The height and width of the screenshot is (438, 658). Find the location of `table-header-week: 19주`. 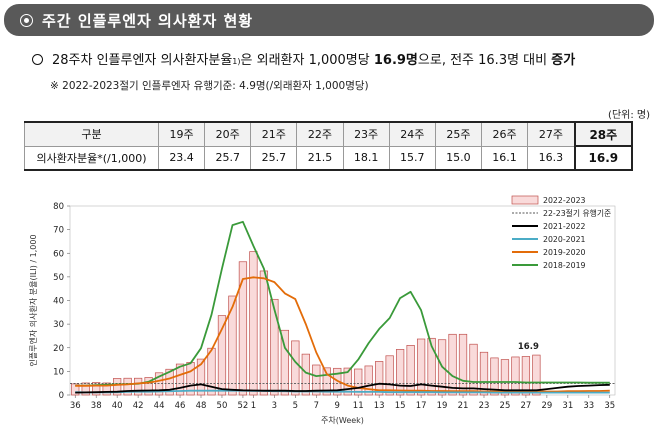

table-header-week: 19주 is located at coordinates (181, 134).